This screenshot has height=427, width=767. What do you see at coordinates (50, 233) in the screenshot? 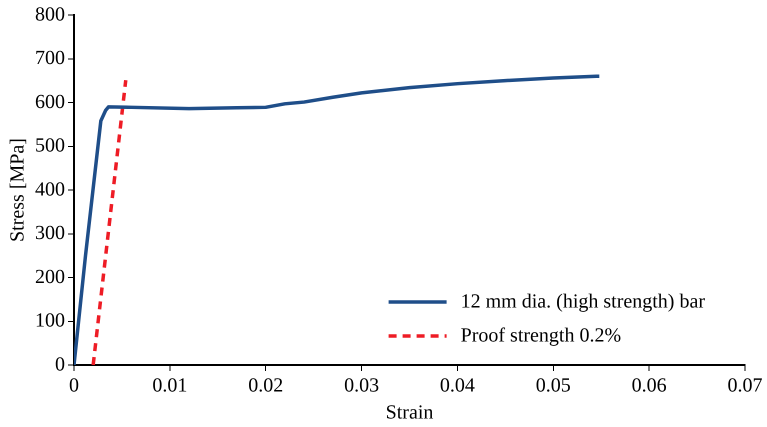
I see `y-tick-label: 300` at bounding box center [50, 233].